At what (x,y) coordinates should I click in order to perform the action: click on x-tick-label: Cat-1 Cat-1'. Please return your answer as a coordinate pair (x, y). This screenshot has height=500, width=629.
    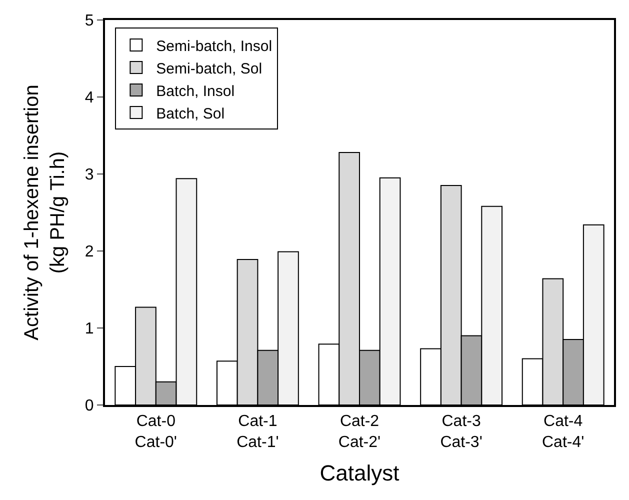
    Looking at the image, I should click on (257, 432).